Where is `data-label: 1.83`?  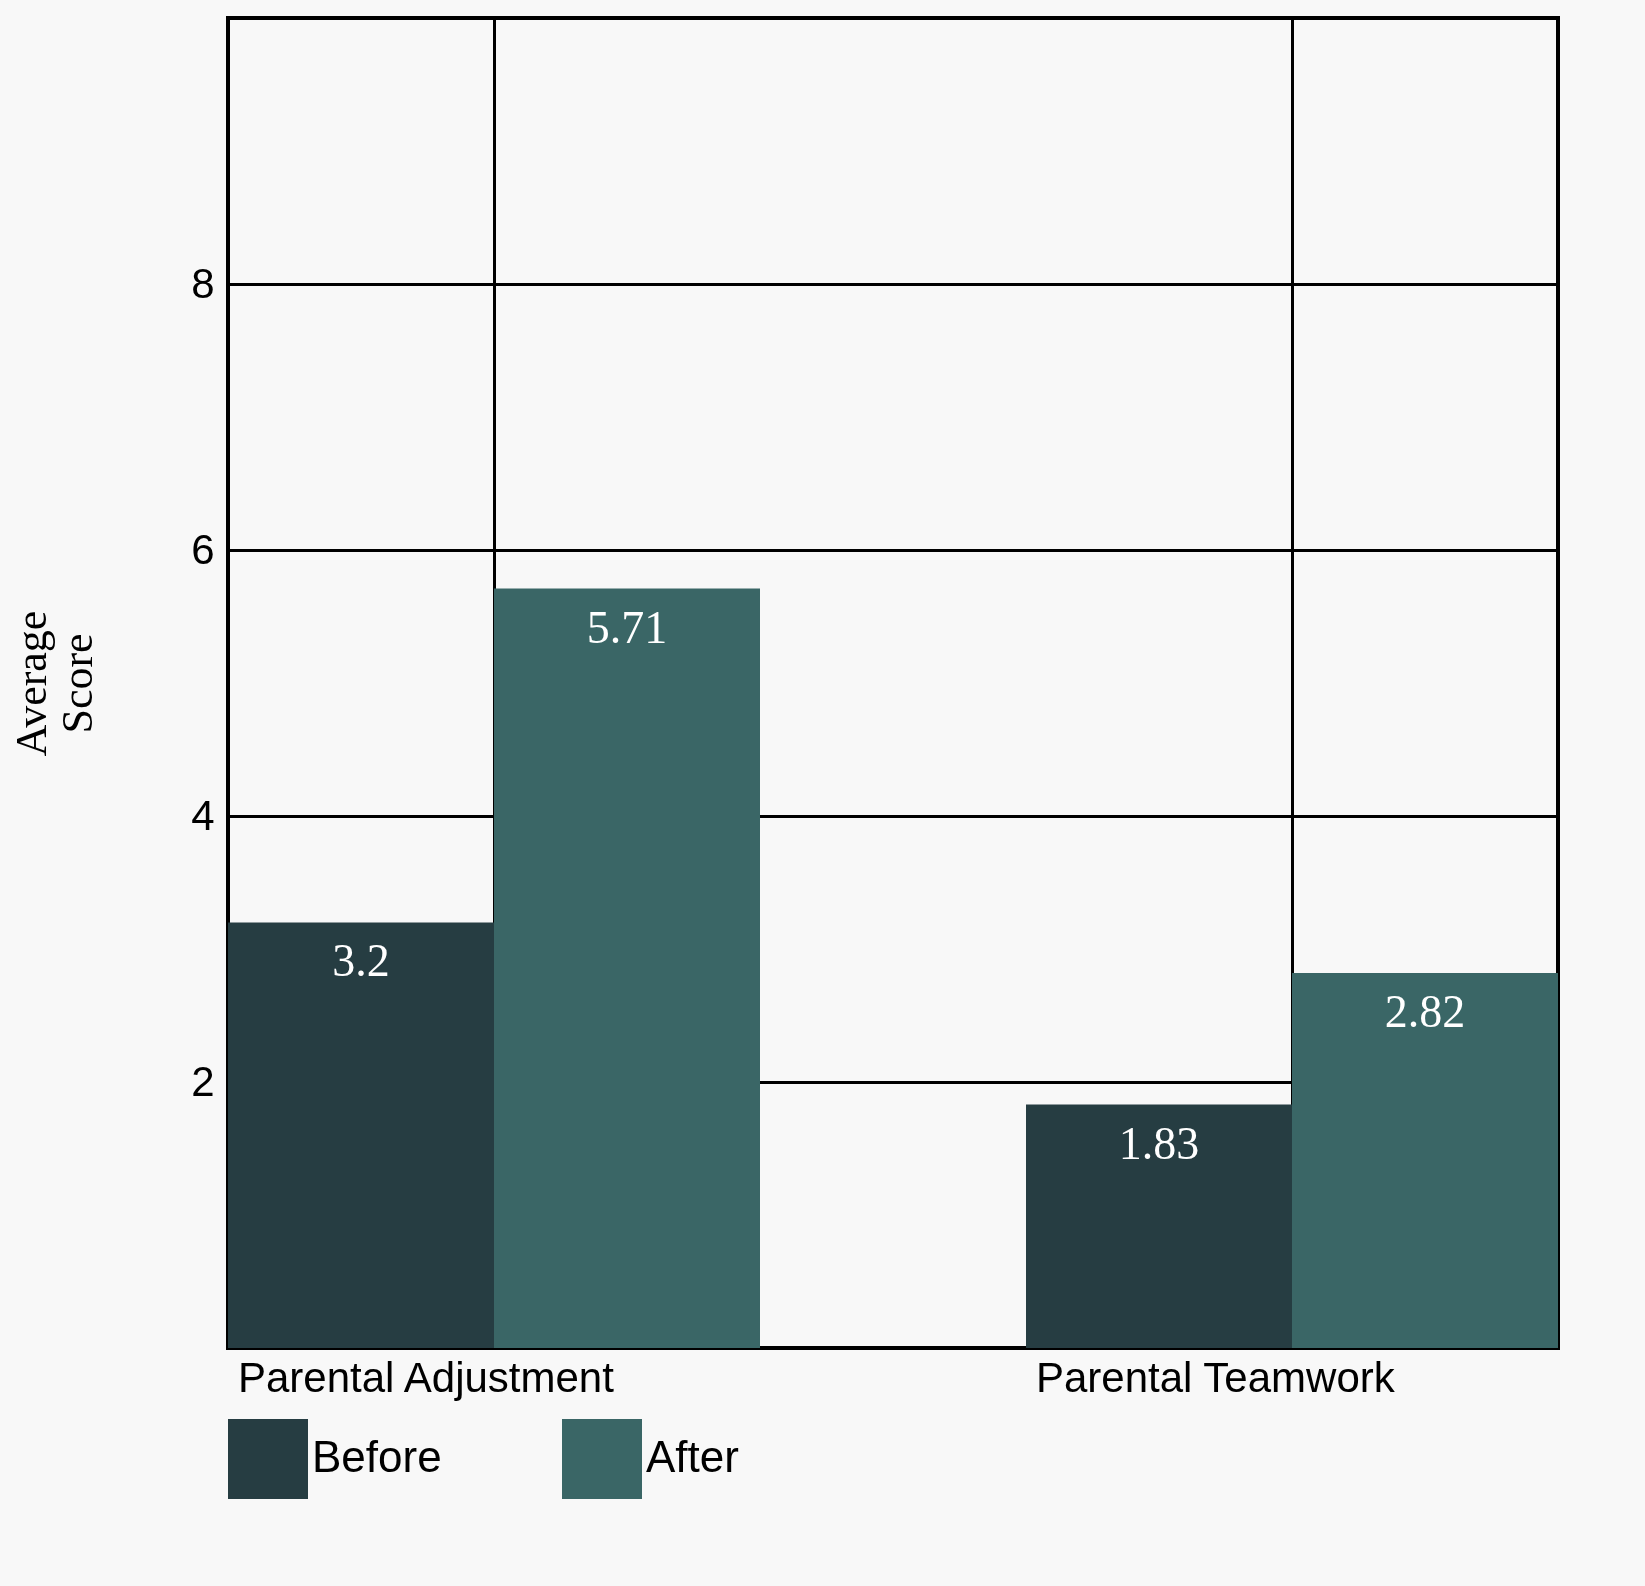 data-label: 1.83 is located at coordinates (1159, 1143).